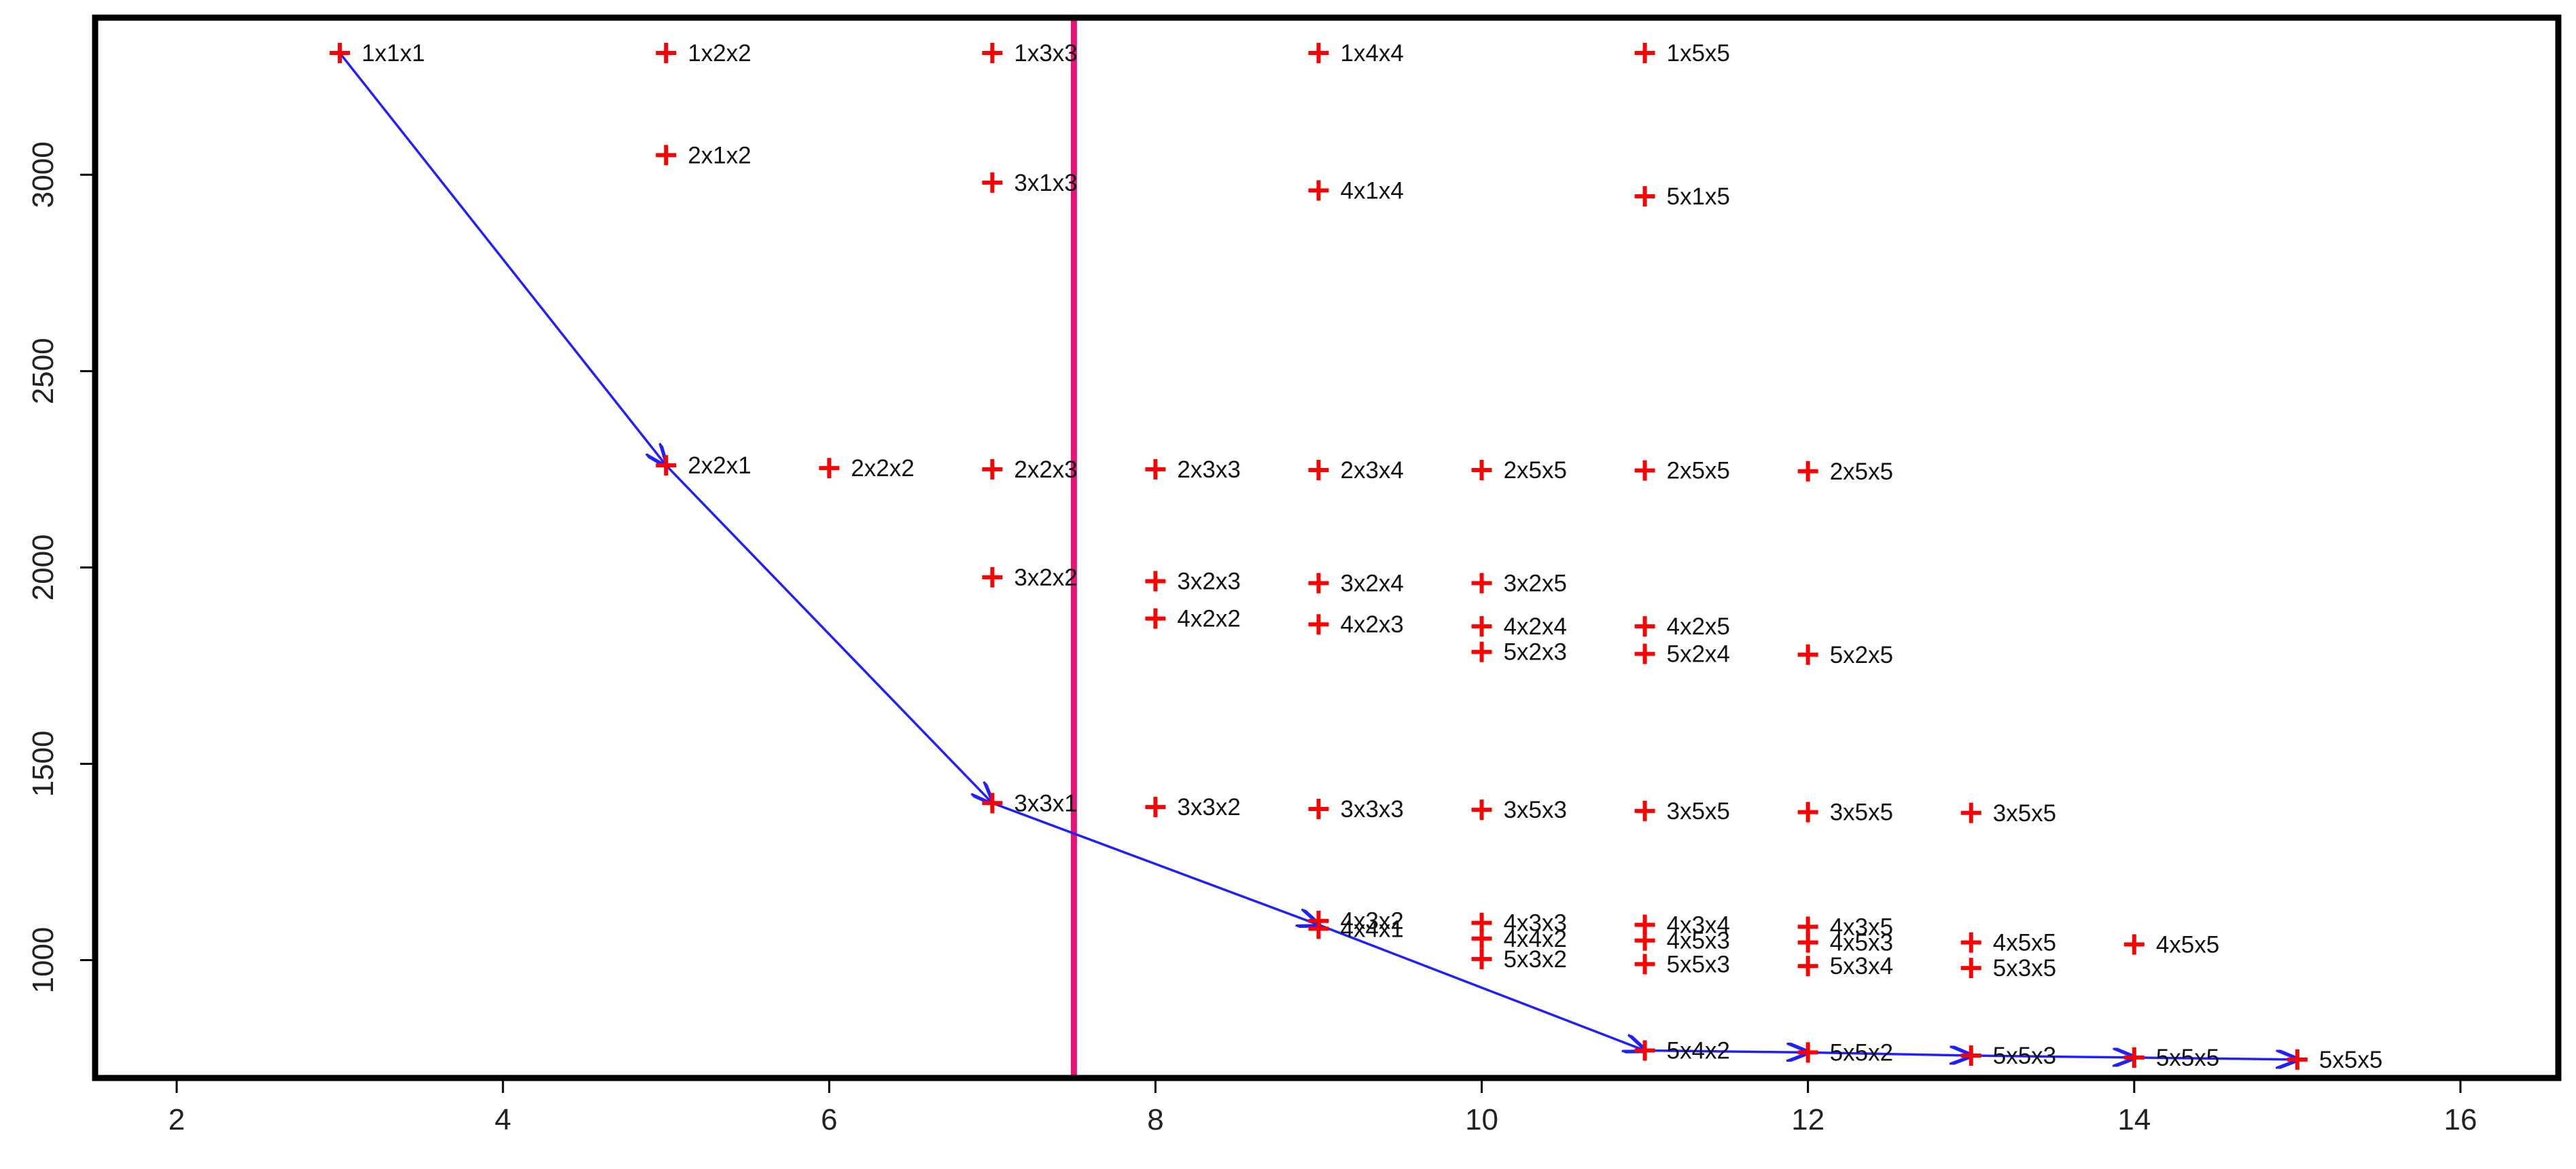 The height and width of the screenshot is (1169, 2576). What do you see at coordinates (719, 155) in the screenshot?
I see `point-label: 2x1x2` at bounding box center [719, 155].